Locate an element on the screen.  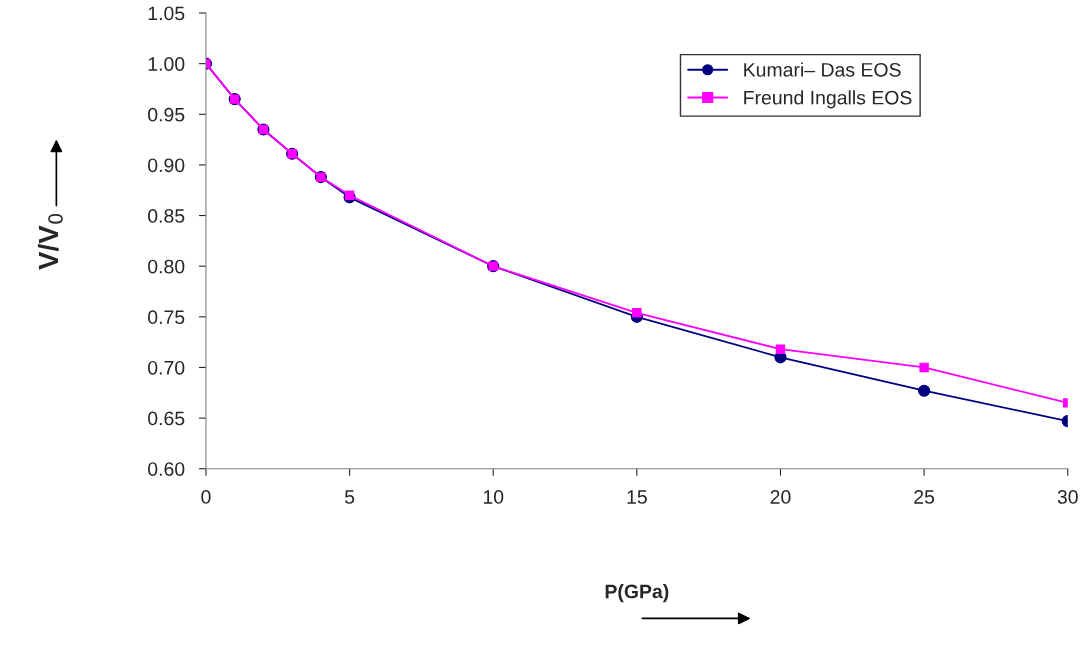
y-tick-label: 0.90 is located at coordinates (166, 165).